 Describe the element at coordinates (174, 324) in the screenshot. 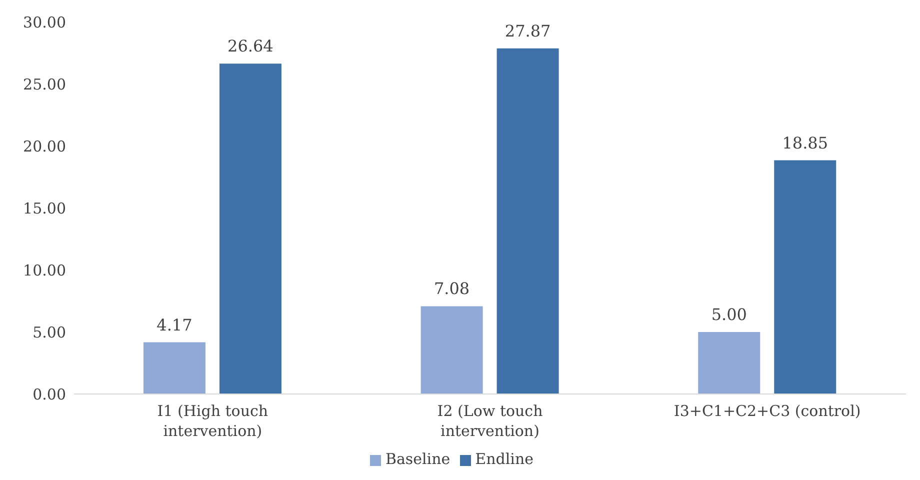

I see `data-label: 4.17` at that location.